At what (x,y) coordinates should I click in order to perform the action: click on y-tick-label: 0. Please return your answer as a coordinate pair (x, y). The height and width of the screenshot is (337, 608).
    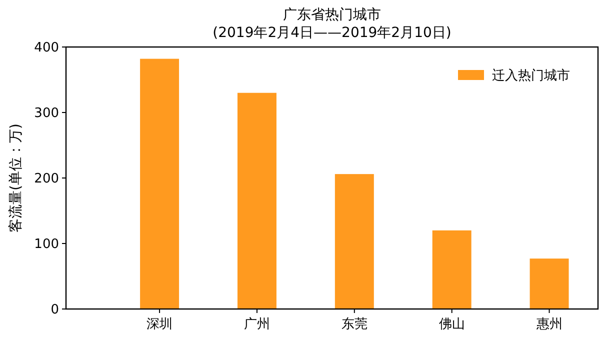
    Looking at the image, I should click on (54, 310).